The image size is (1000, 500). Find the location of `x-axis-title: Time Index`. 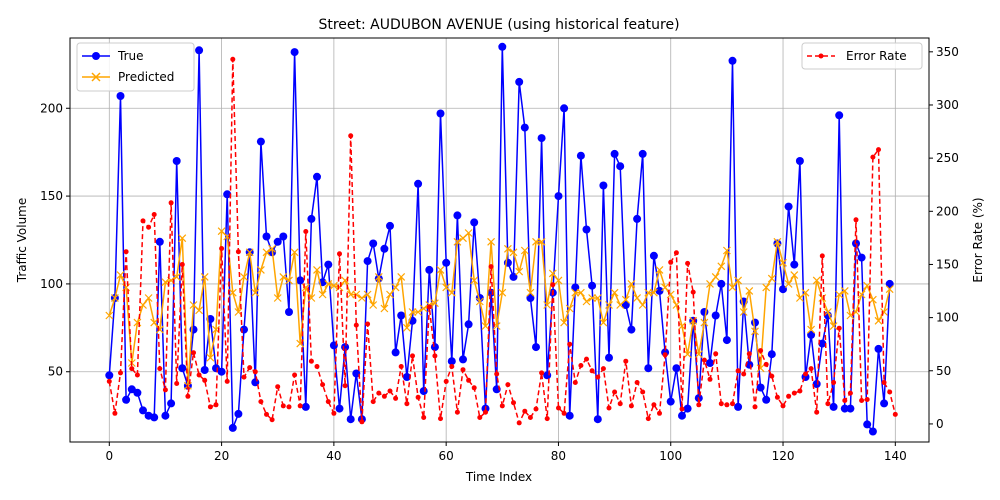

x-axis-title: Time Index is located at coordinates (498, 477).